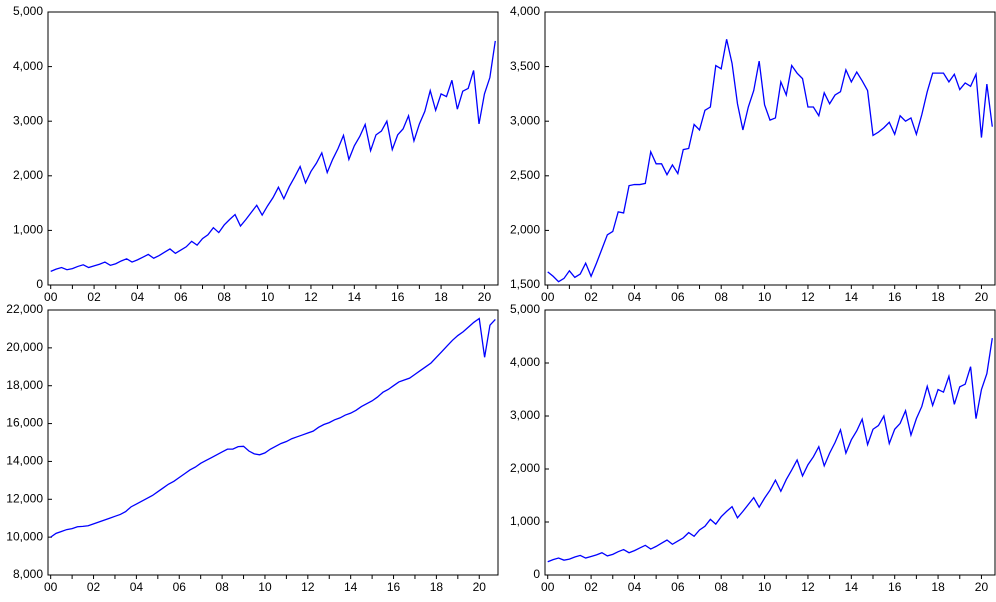  What do you see at coordinates (525, 284) in the screenshot?
I see `y-tick-label: 1,500` at bounding box center [525, 284].